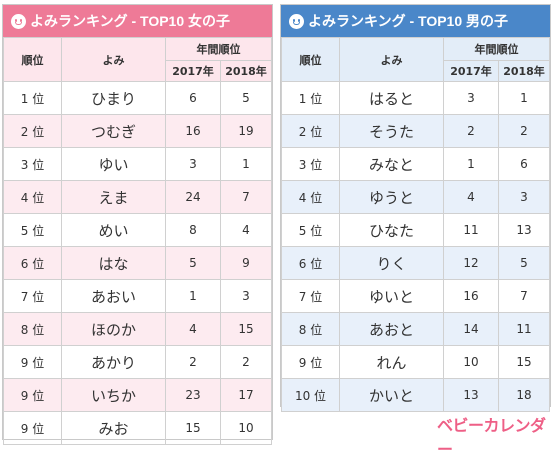 The height and width of the screenshot is (460, 553). What do you see at coordinates (391, 98) in the screenshot?
I see `yomi-cell: はると` at bounding box center [391, 98].